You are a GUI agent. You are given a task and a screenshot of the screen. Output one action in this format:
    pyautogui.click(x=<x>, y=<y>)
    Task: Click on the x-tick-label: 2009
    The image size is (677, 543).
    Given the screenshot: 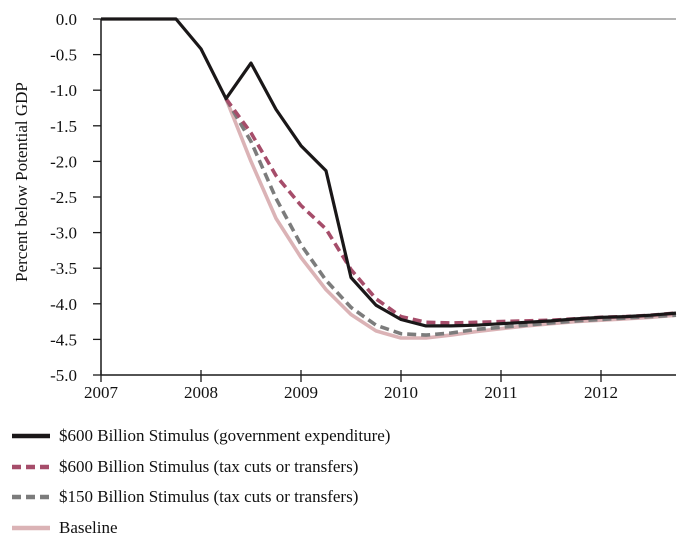 What is the action you would take?
    pyautogui.click(x=301, y=392)
    